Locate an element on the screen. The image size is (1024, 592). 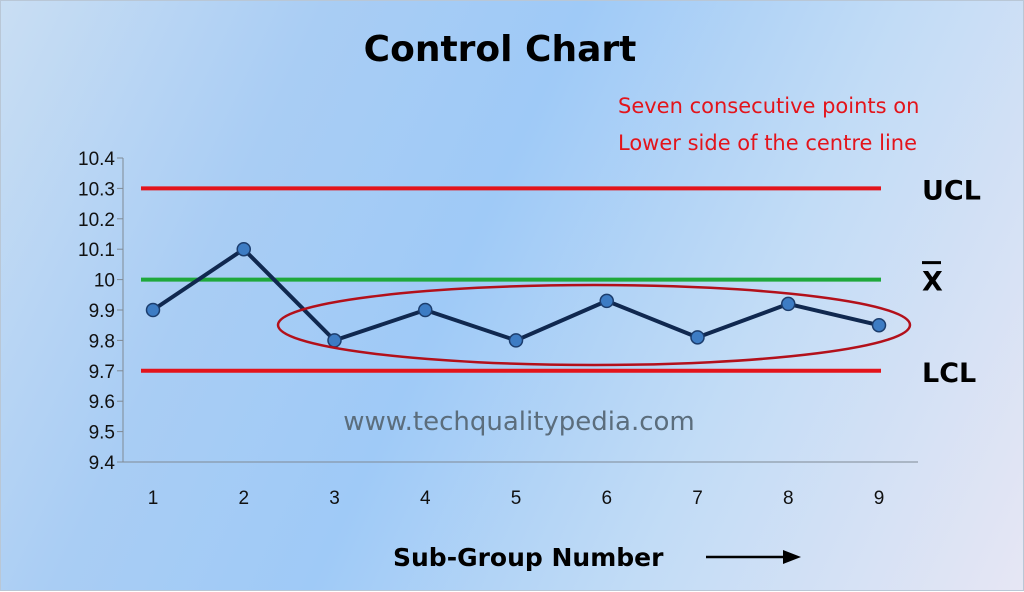
limit-label-lcl: LCL is located at coordinates (949, 373).